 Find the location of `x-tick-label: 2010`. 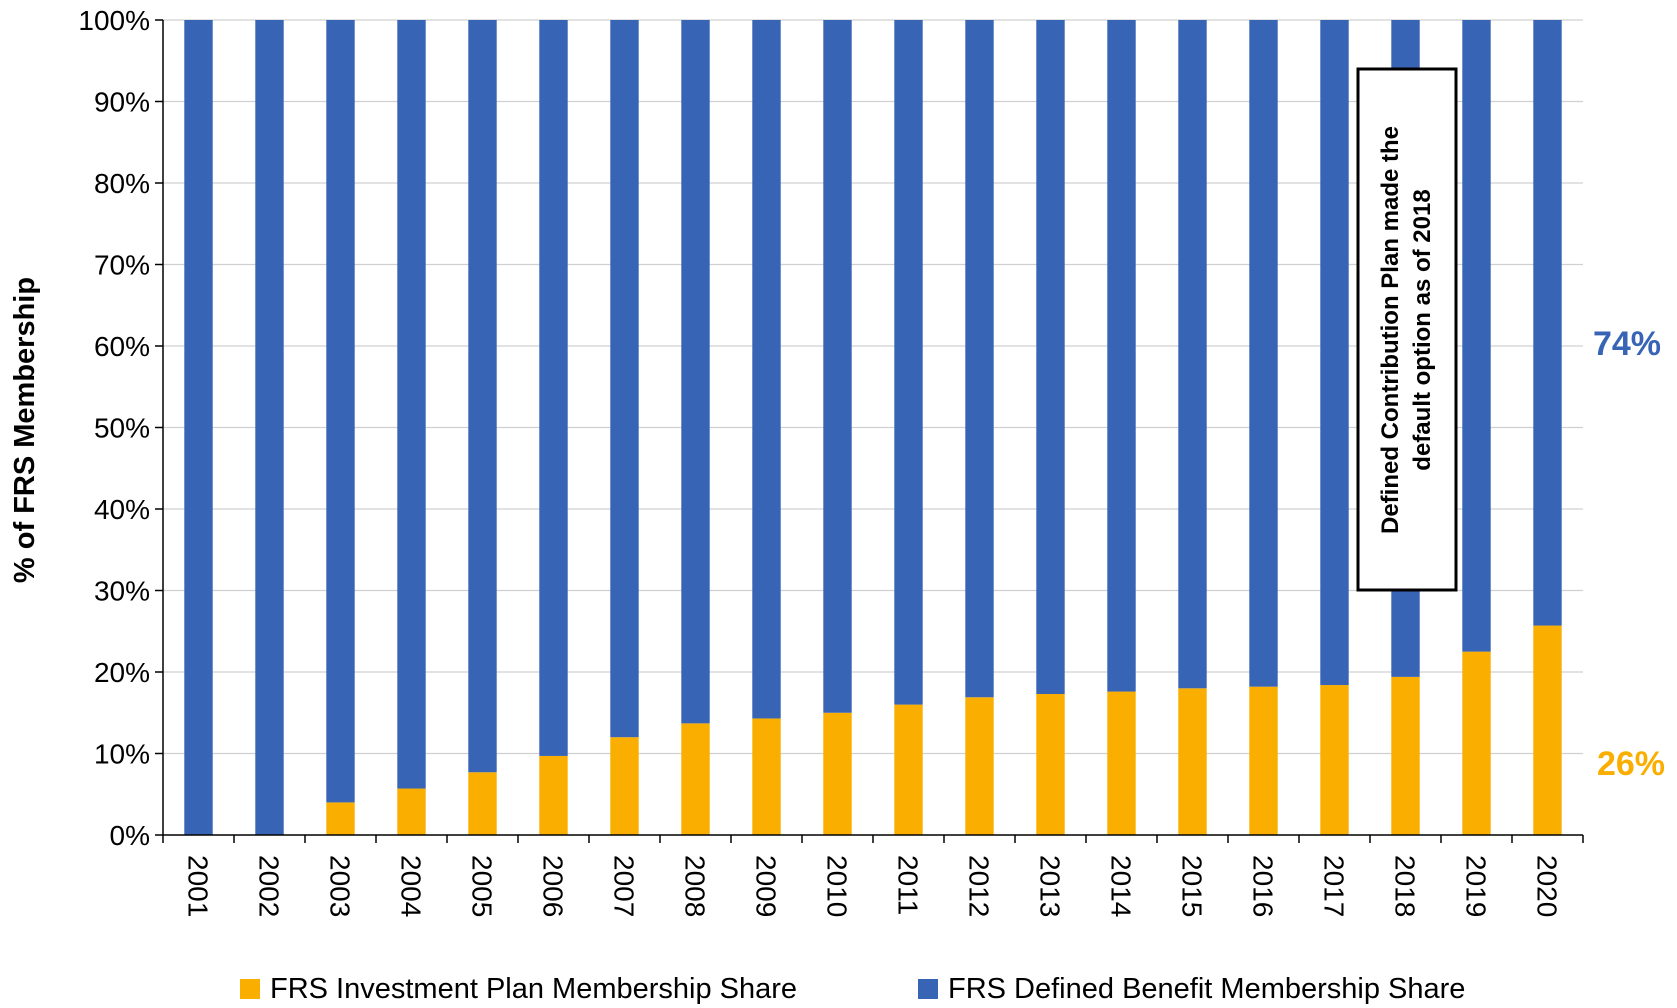

x-tick-label: 2010 is located at coordinates (837, 886).